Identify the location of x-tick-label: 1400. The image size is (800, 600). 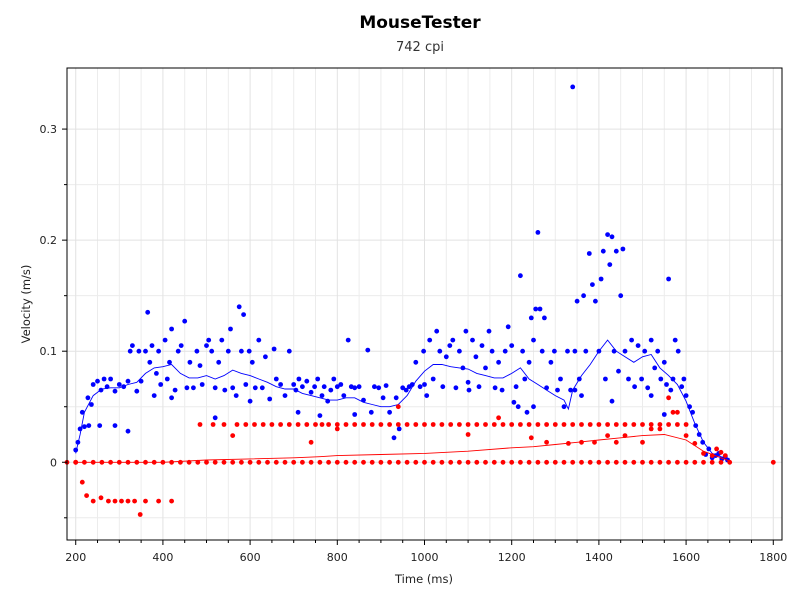
(599, 557).